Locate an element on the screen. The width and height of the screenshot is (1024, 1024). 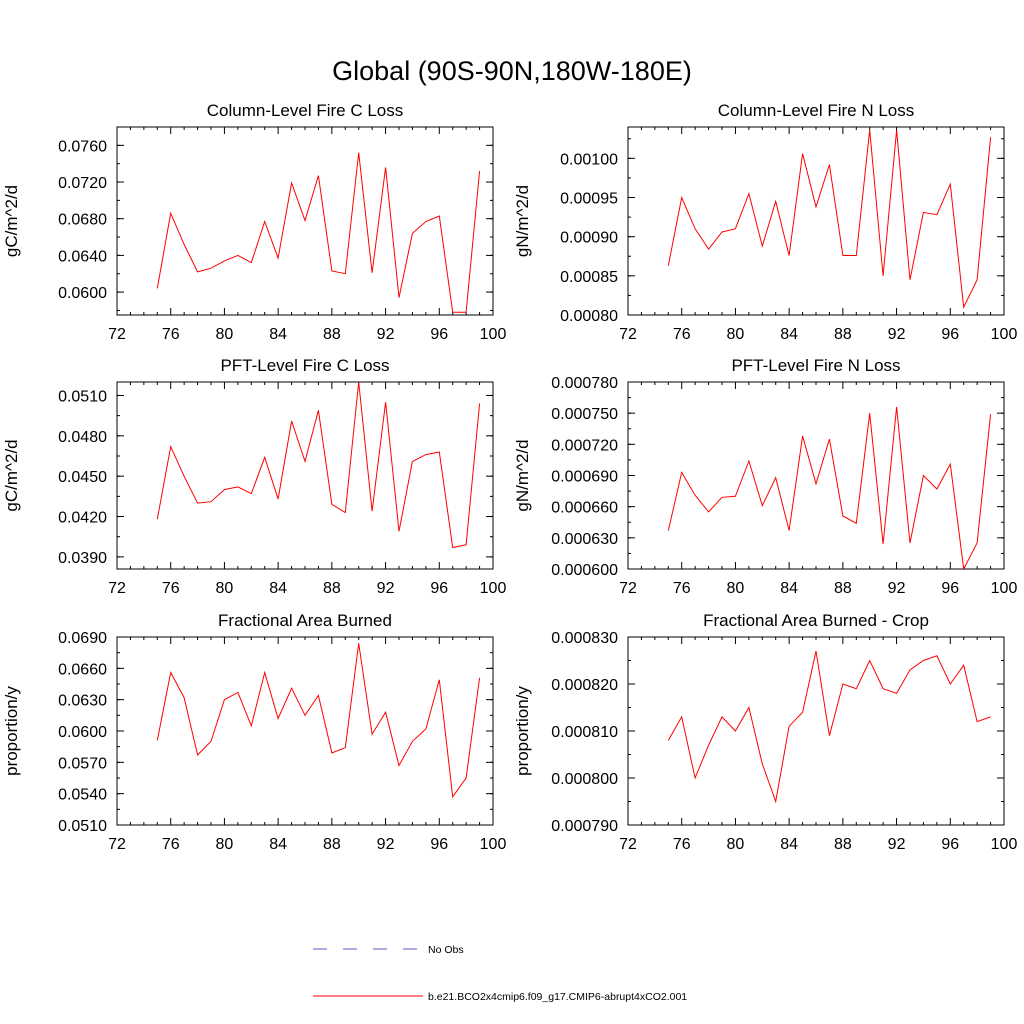
y-tick-label: 0.0720 is located at coordinates (82, 183).